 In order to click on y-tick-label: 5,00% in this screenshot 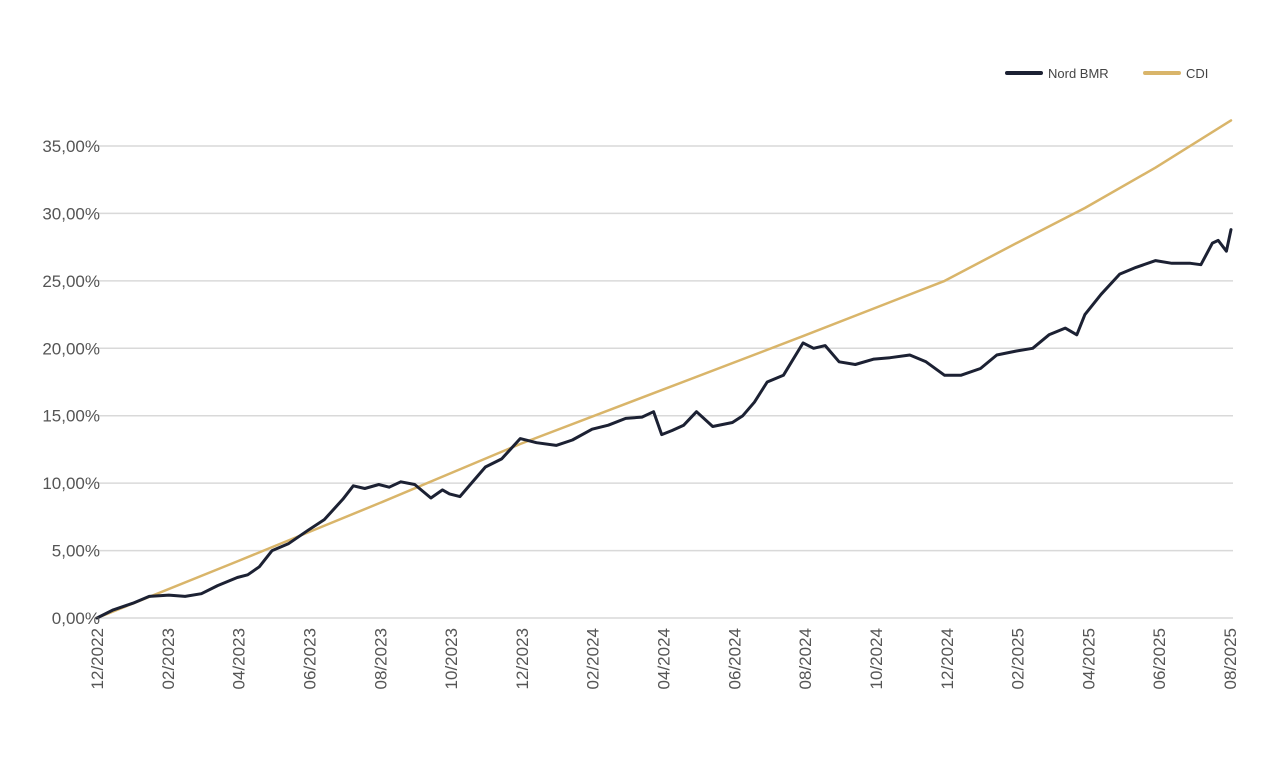, I will do `click(76, 551)`.